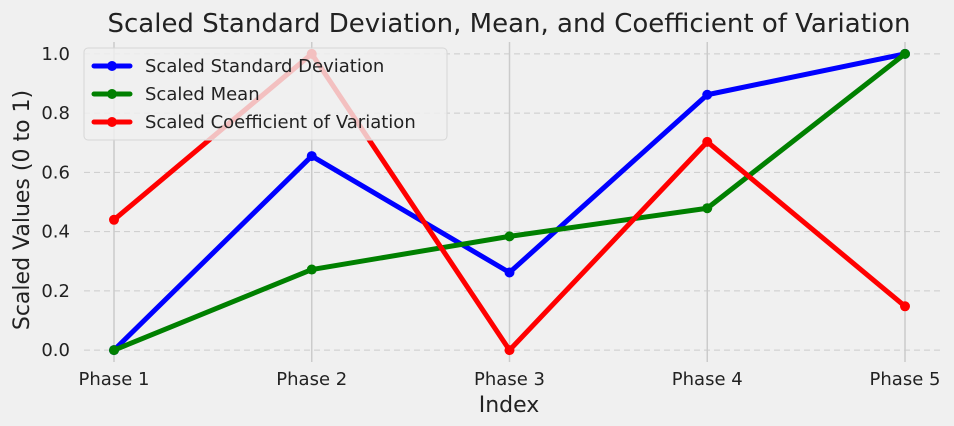  What do you see at coordinates (509, 379) in the screenshot?
I see `x-tick-label: Phase 3` at bounding box center [509, 379].